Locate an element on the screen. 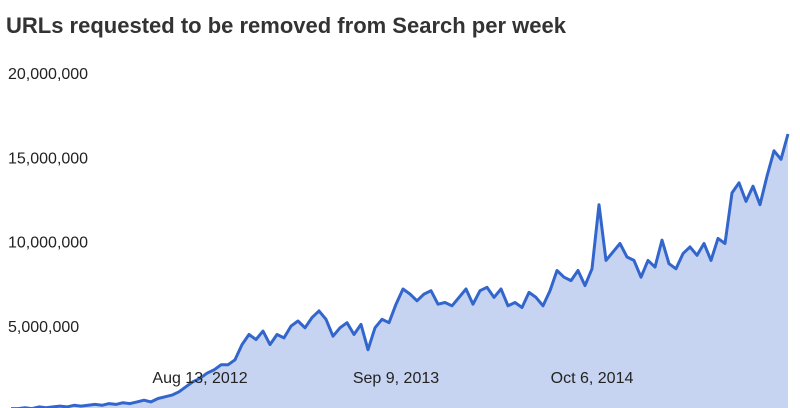 This screenshot has height=408, width=800. x-tick-label: Aug 13, 2012 is located at coordinates (199, 378).